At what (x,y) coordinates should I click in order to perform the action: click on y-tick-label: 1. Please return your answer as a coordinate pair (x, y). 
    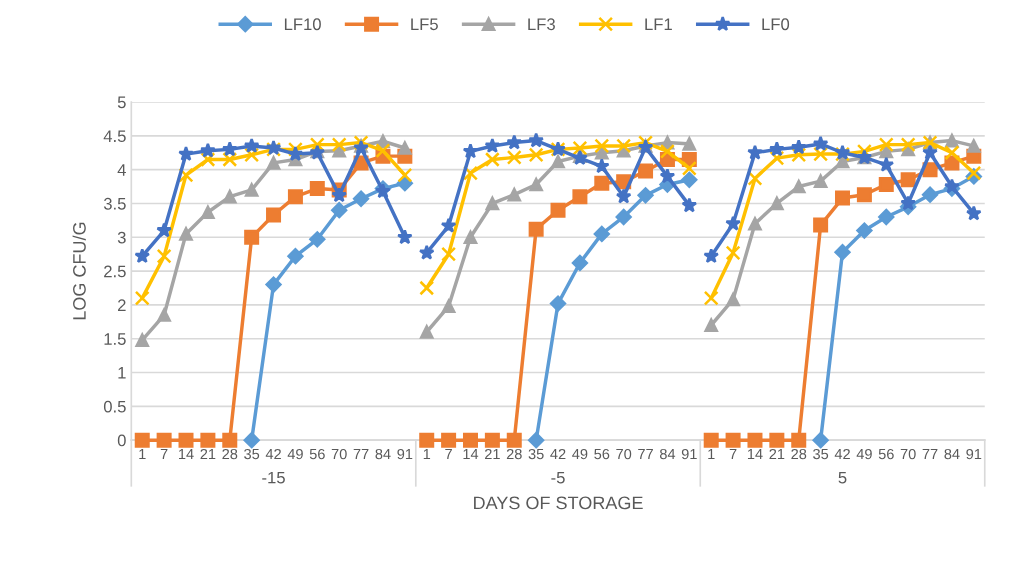
    Looking at the image, I should click on (122, 373).